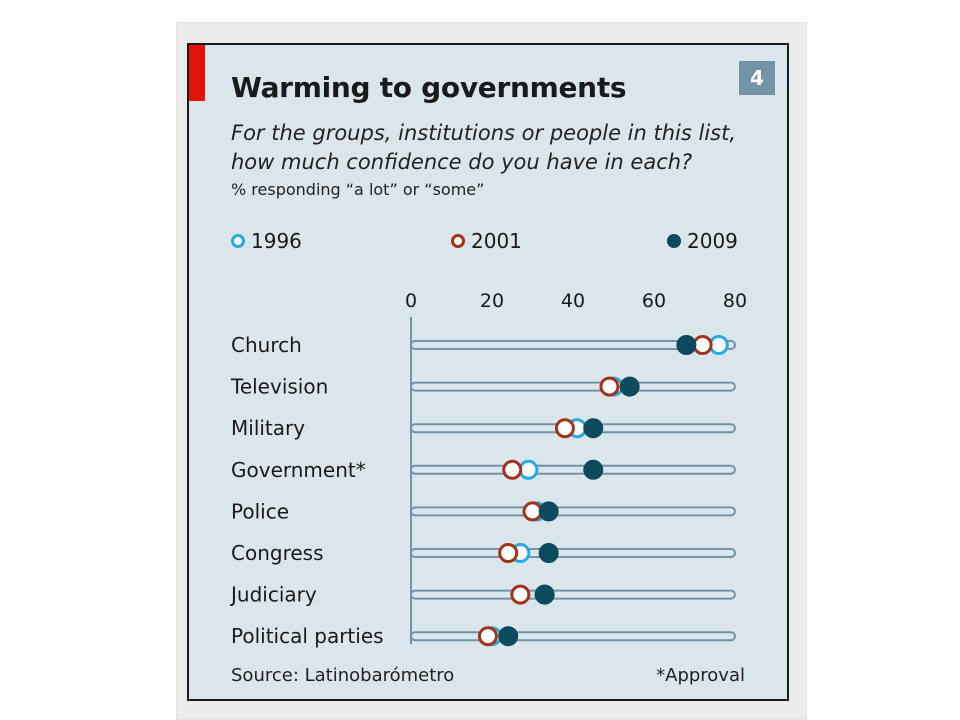  I want to click on legend-marker-1996, so click(238, 241).